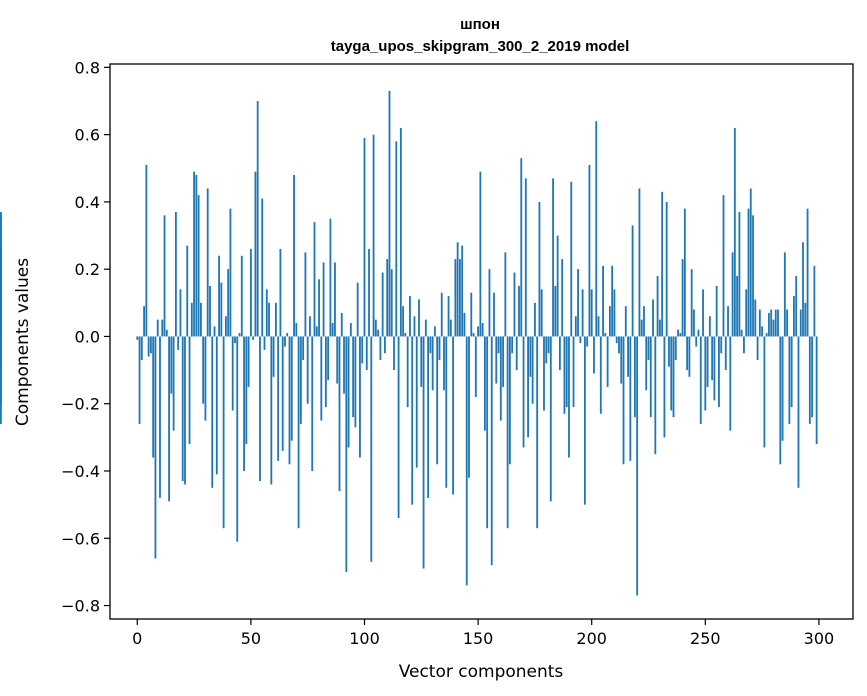  Describe the element at coordinates (87, 67) in the screenshot. I see `y-tick-label: 0.8` at that location.